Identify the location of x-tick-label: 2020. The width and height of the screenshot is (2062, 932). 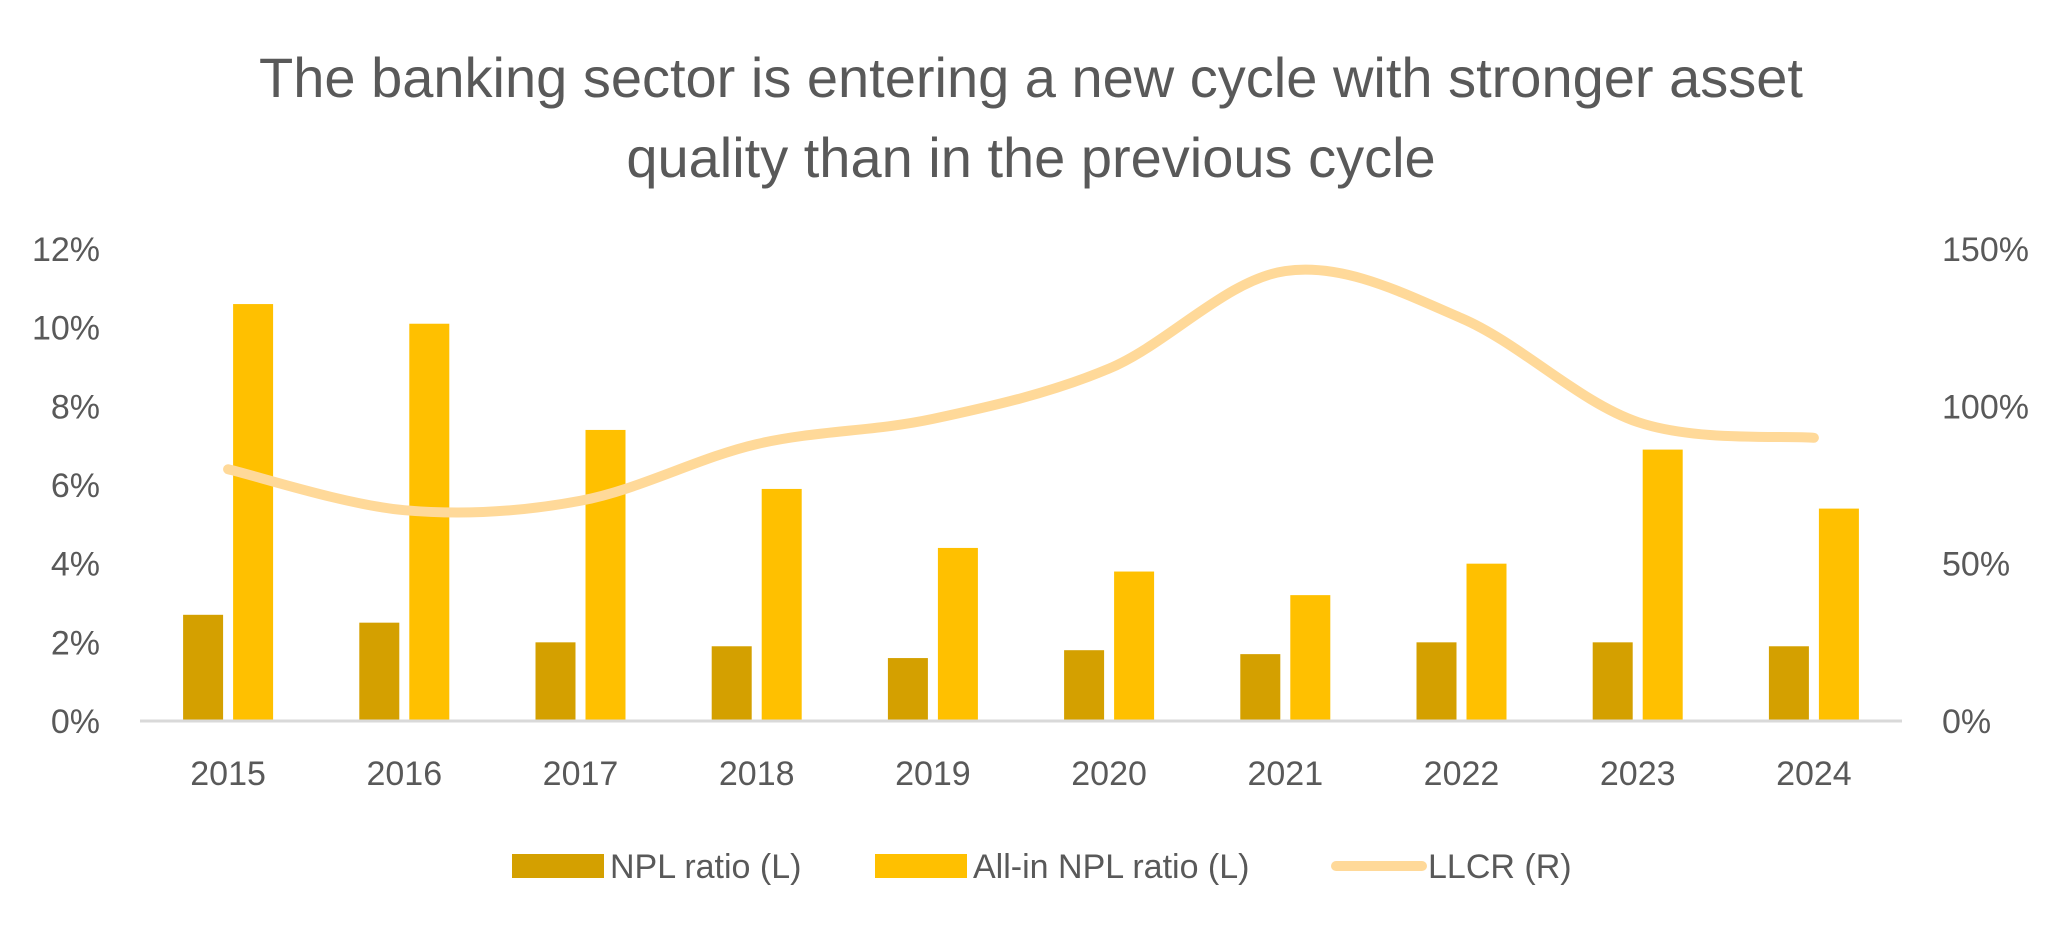
(1109, 774).